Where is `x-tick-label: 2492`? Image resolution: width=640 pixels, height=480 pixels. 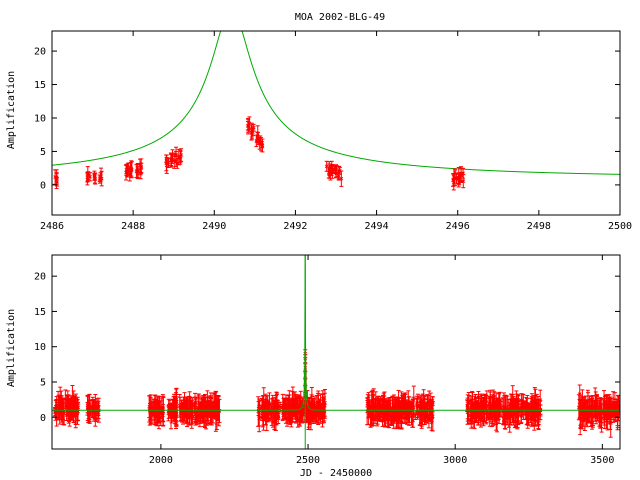 x-tick-label: 2492 is located at coordinates (295, 226).